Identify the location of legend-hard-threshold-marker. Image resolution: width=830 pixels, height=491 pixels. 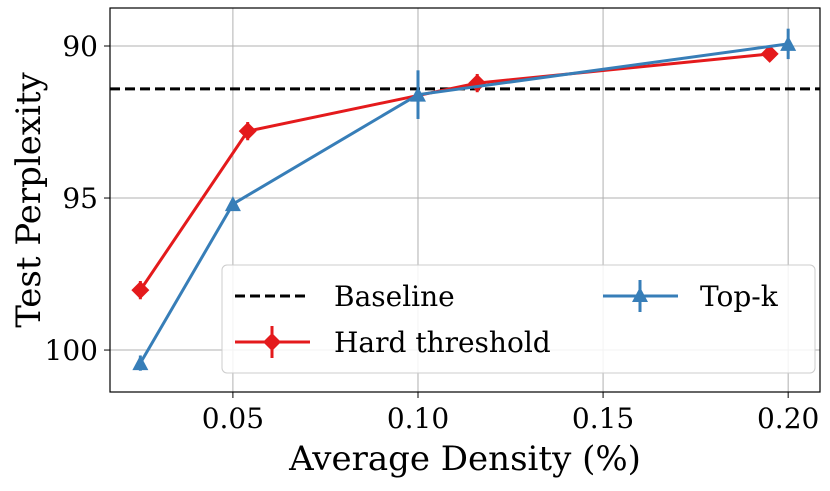
(272, 342).